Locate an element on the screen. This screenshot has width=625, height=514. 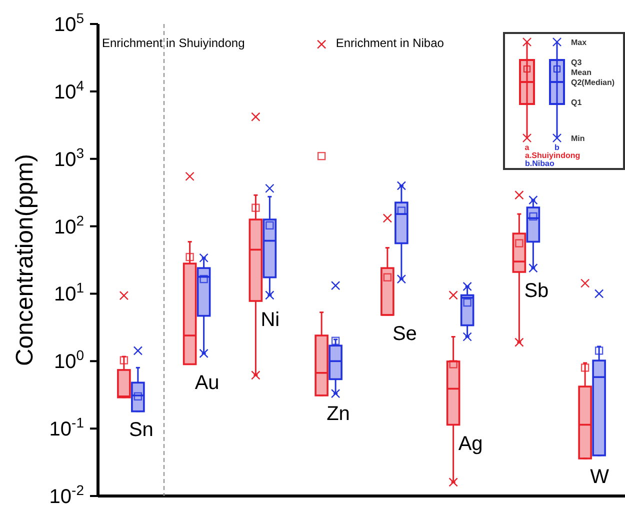
annotation: Mean is located at coordinates (581, 72).